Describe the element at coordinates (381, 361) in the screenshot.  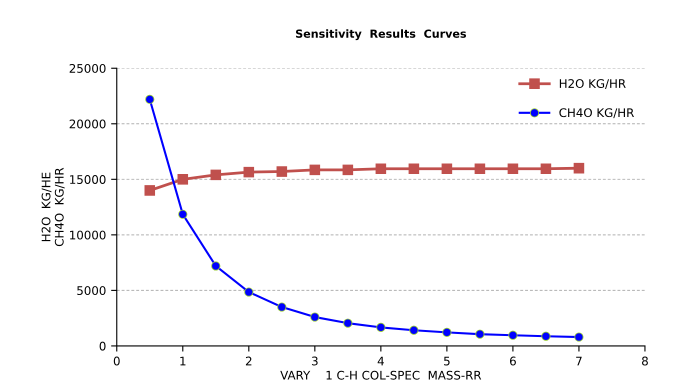
I see `x-tick-label: 4` at that location.